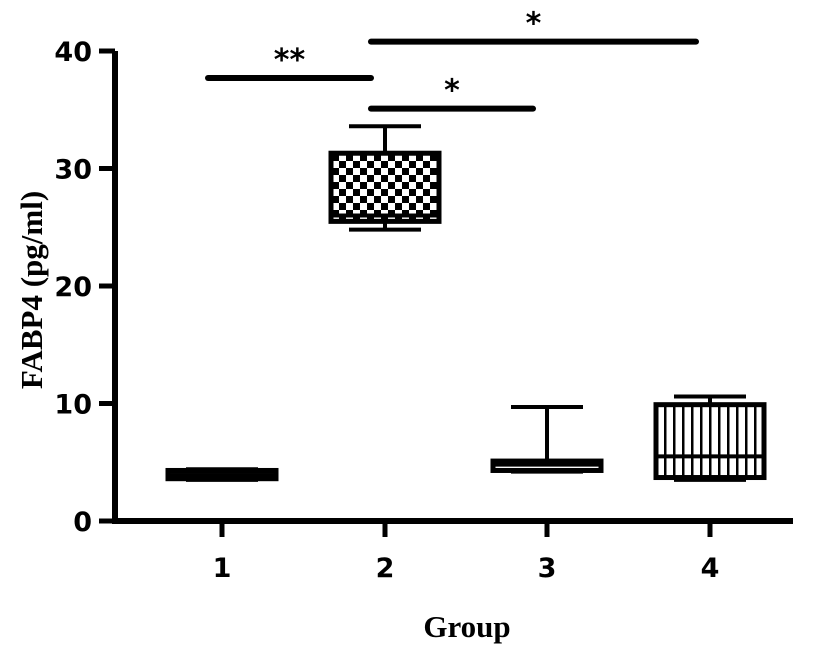 The height and width of the screenshot is (651, 827). What do you see at coordinates (710, 568) in the screenshot?
I see `x-tick-label: 4` at bounding box center [710, 568].